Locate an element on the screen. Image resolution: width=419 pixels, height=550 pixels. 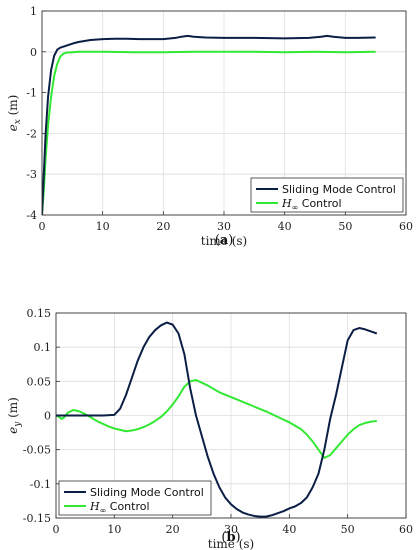
y-tick-label: -4 is located at coordinates (31, 215).